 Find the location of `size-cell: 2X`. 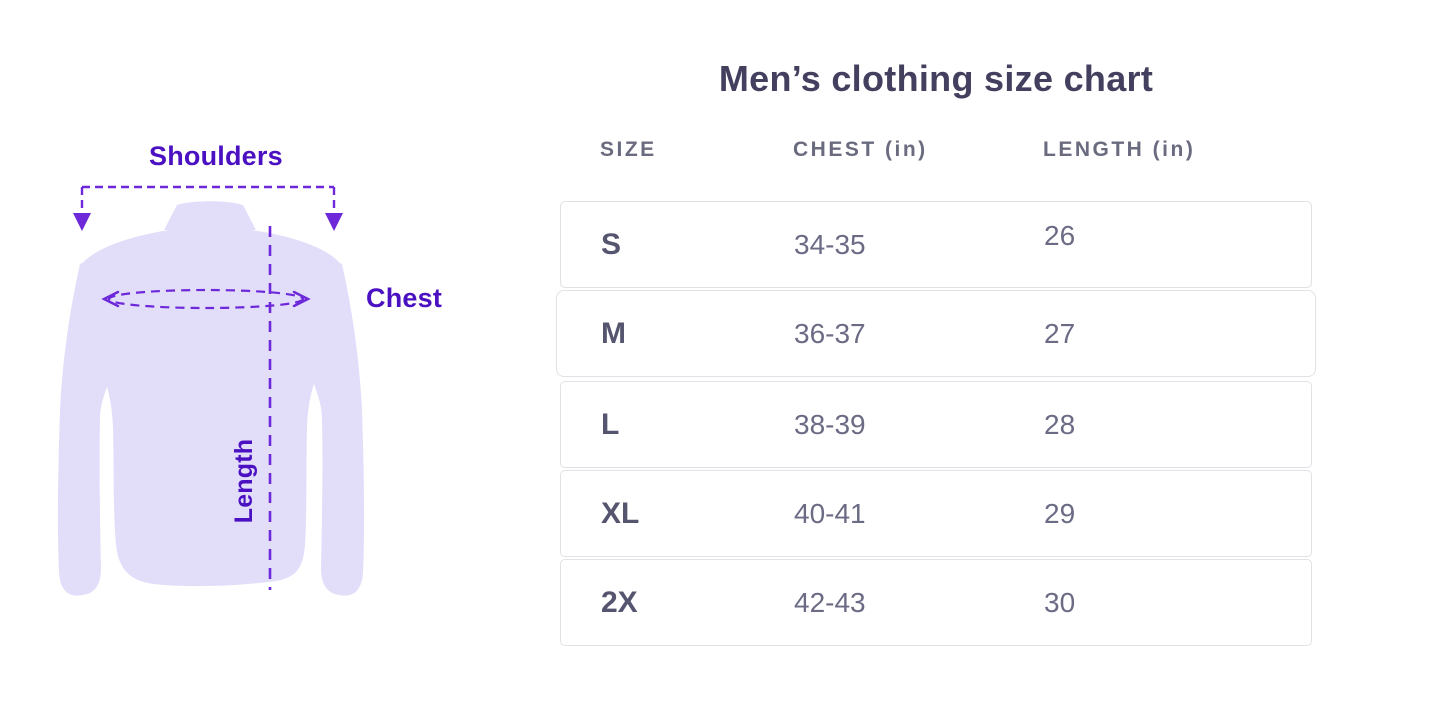

size-cell: 2X is located at coordinates (619, 602).